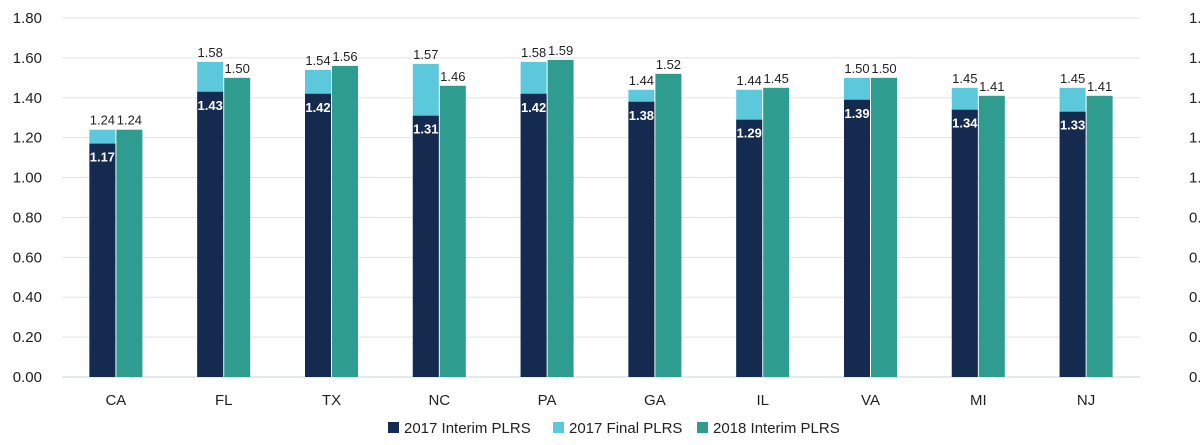 The width and height of the screenshot is (1200, 445). Describe the element at coordinates (27, 58) in the screenshot. I see `y-tick-label-left: 1.60` at that location.